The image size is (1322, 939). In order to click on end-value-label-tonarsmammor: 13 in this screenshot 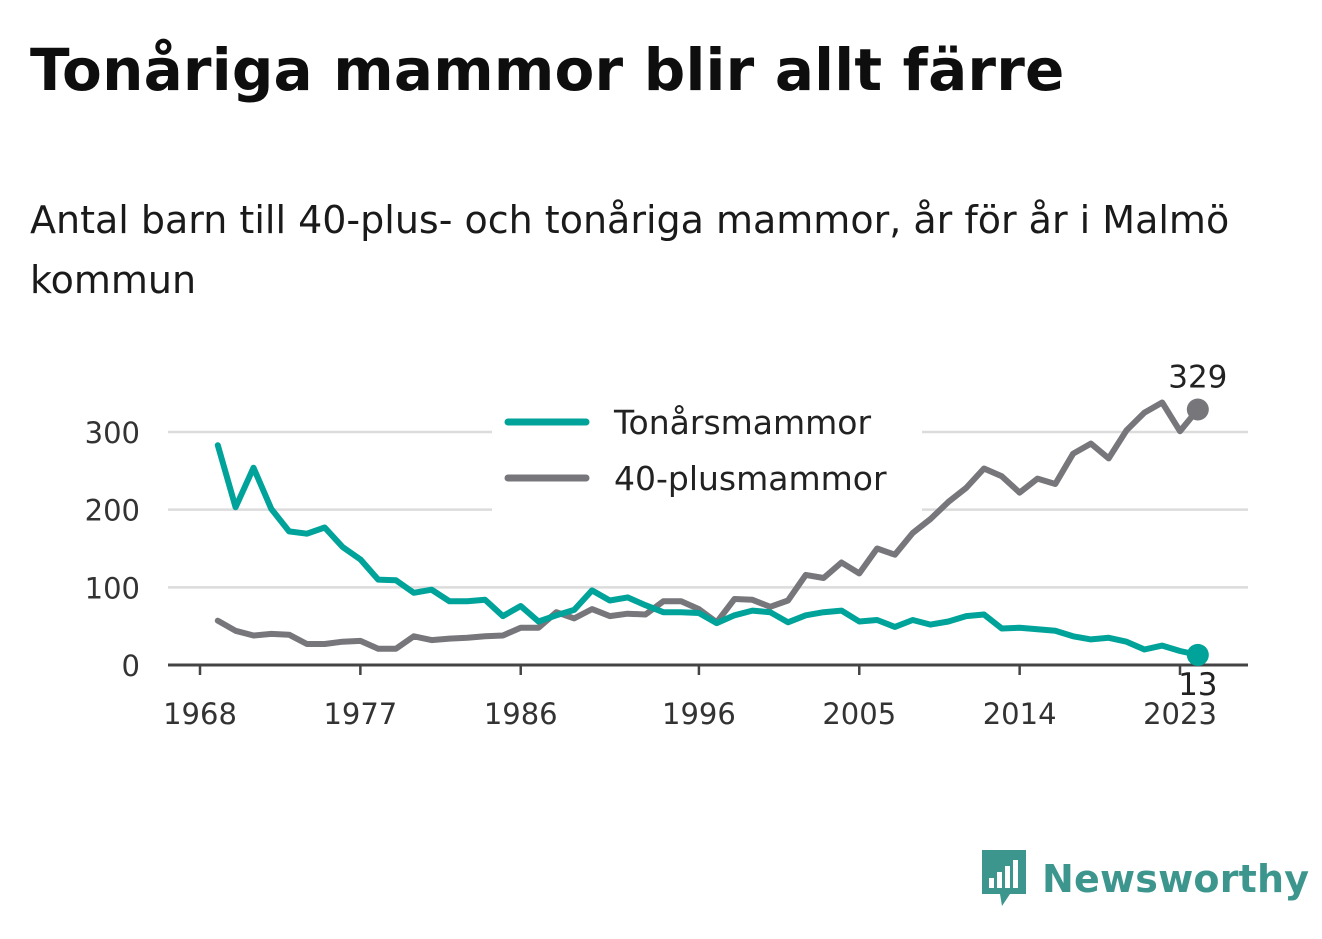, I will do `click(1197, 685)`.